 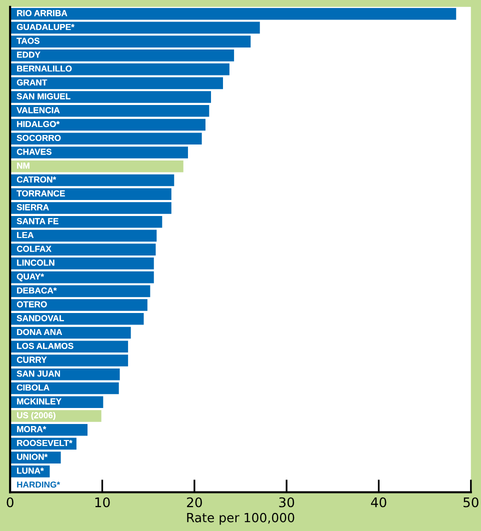 I want to click on y-tick-label: LINCOLN, so click(x=35, y=263).